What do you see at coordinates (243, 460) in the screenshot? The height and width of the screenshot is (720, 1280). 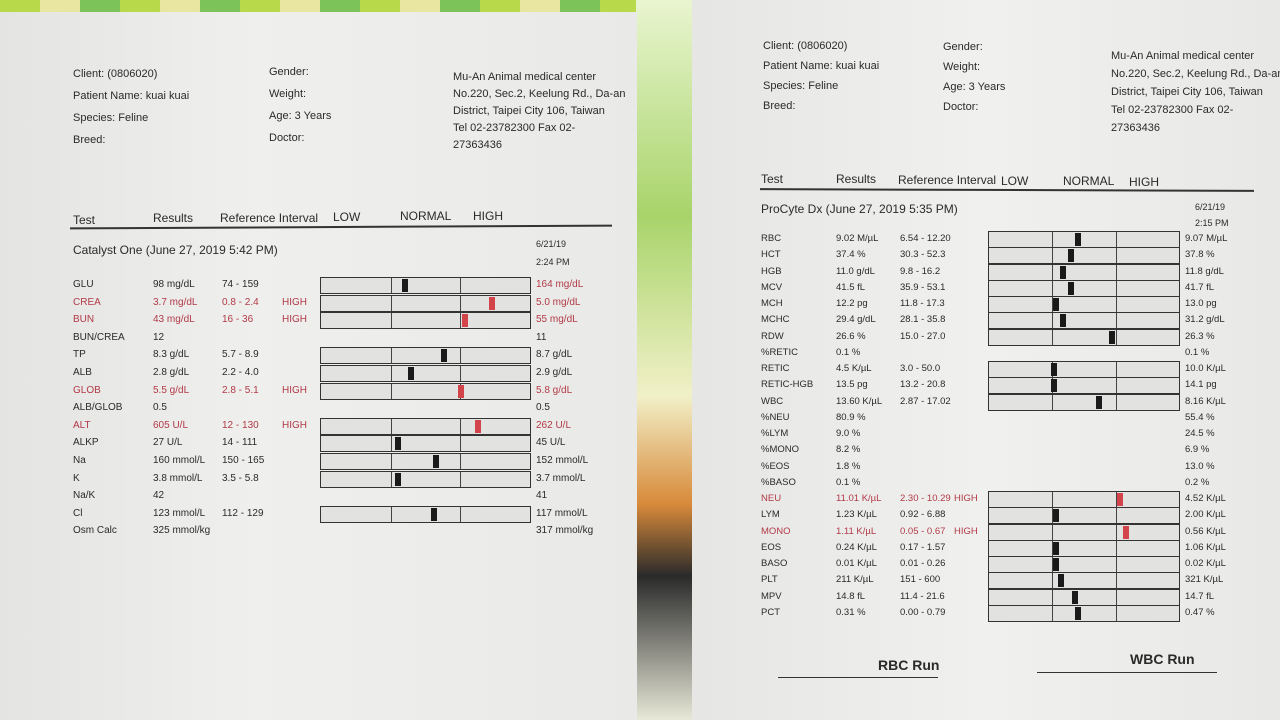 I see `reference-interval: 150 - 165` at bounding box center [243, 460].